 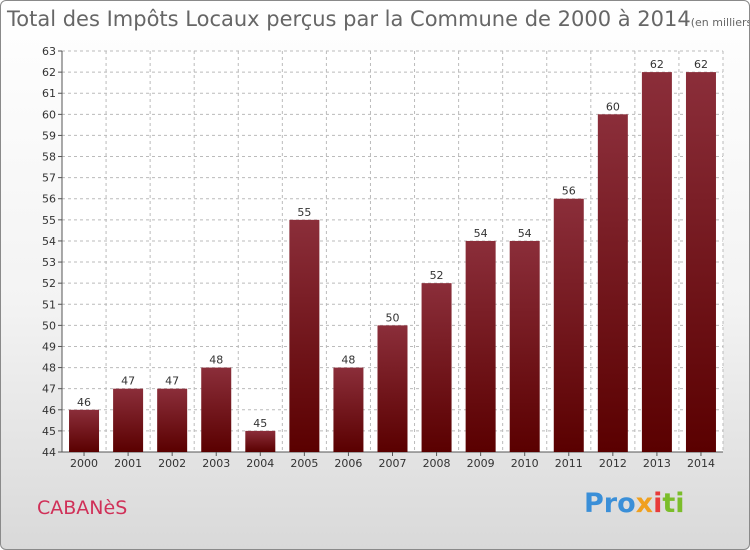 What do you see at coordinates (216, 463) in the screenshot?
I see `x-tick-label: 2003` at bounding box center [216, 463].